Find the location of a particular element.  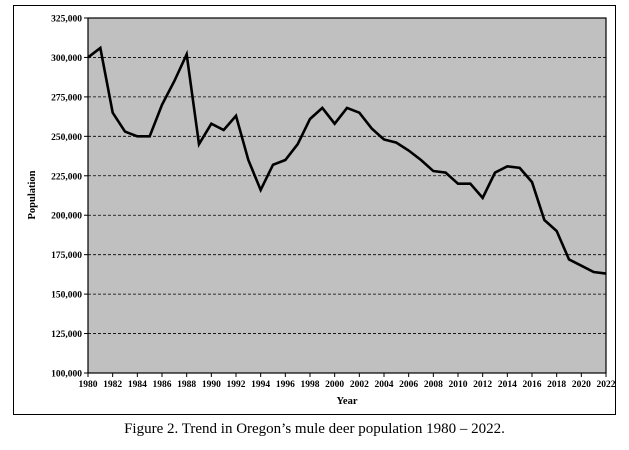

y-tick-label: 200,000 is located at coordinates (66, 217).